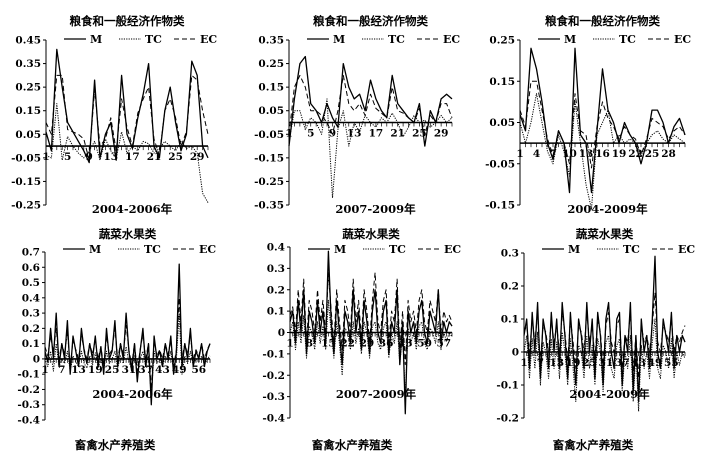 The height and width of the screenshot is (455, 704). What do you see at coordinates (328, 344) in the screenshot?
I see `x-tick-label: 15` at bounding box center [328, 344].